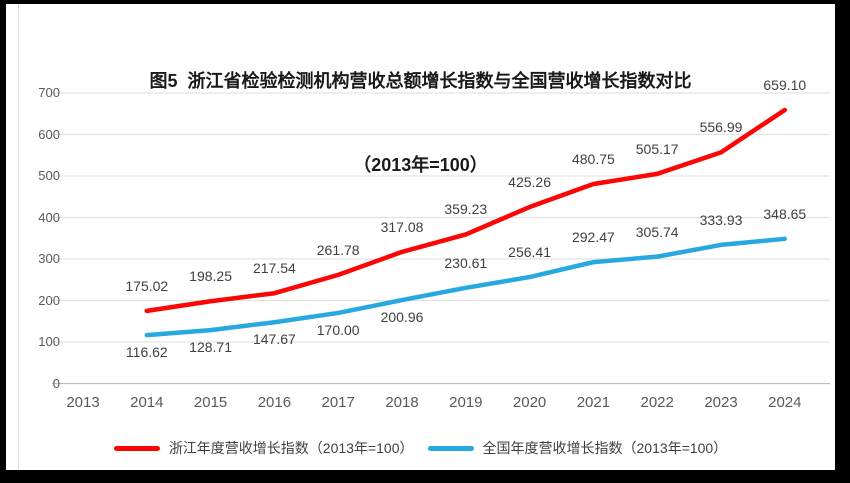  What do you see at coordinates (210, 402) in the screenshot?
I see `x-tick-label: 2015` at bounding box center [210, 402].